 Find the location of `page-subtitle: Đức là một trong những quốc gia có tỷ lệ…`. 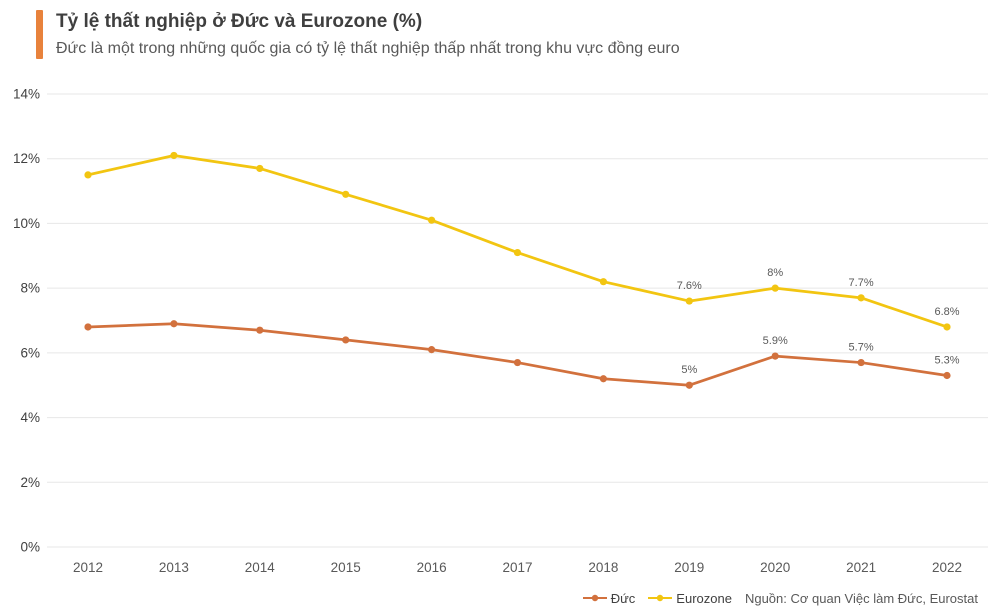

page-subtitle: Đức là một trong những quốc gia có tỷ lệ… is located at coordinates (368, 48).